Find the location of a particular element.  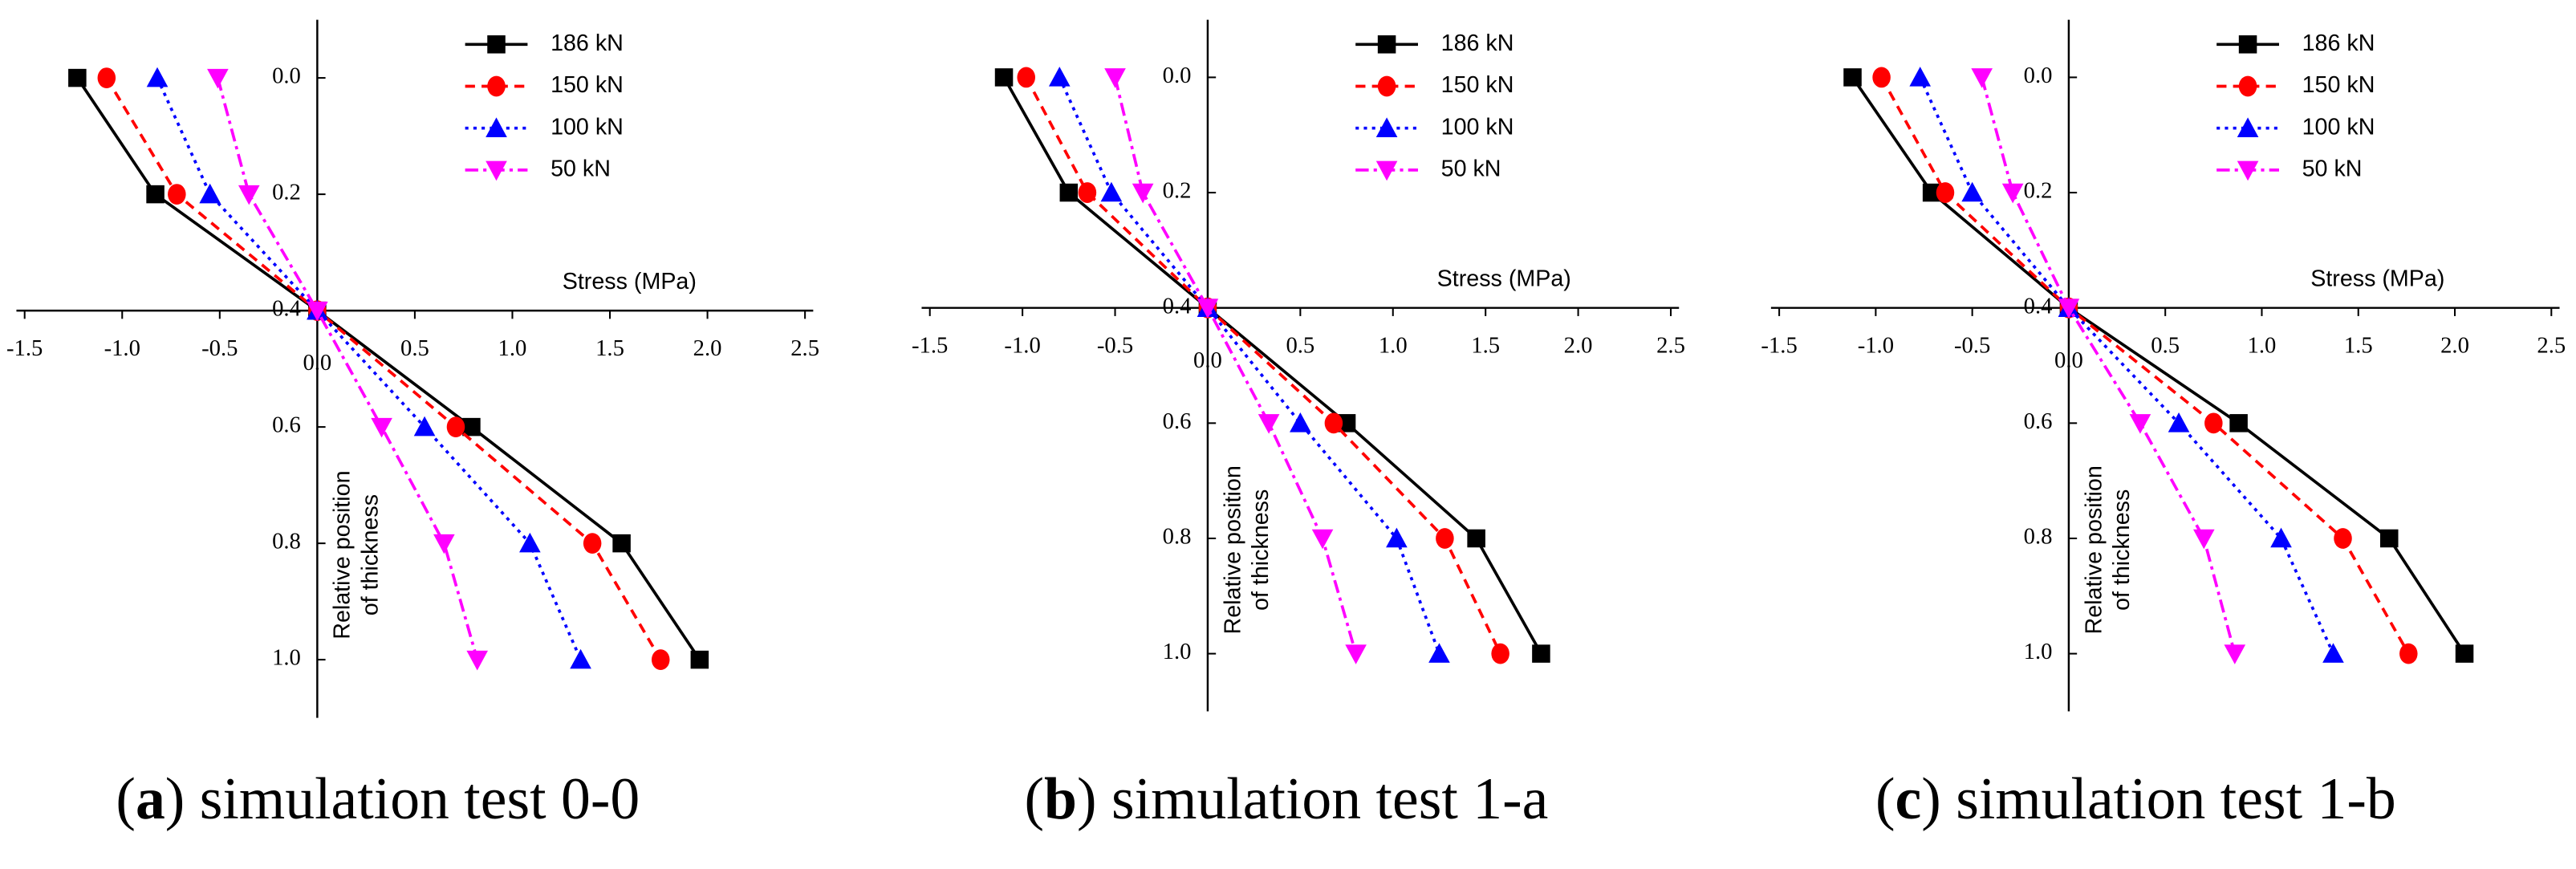

caption-part: ) simulation test 1-a is located at coordinates (1313, 798).